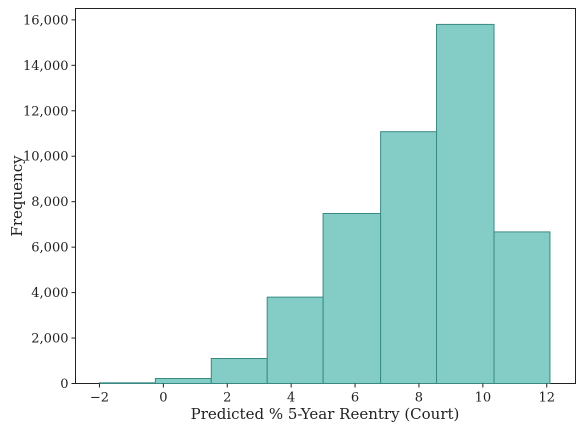 Image resolution: width=579 pixels, height=424 pixels. I want to click on y-tick-label: 4,000, so click(49, 293).